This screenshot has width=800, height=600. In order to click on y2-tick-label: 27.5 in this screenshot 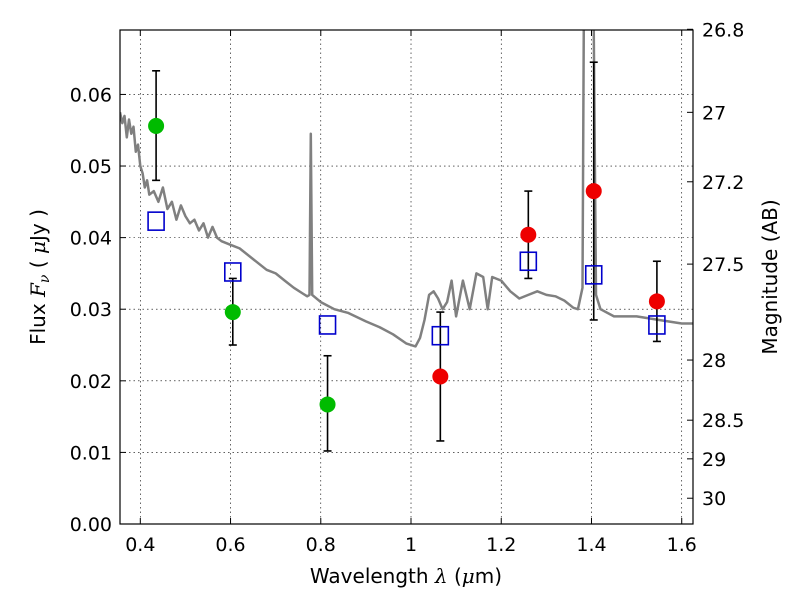, I will do `click(723, 265)`.